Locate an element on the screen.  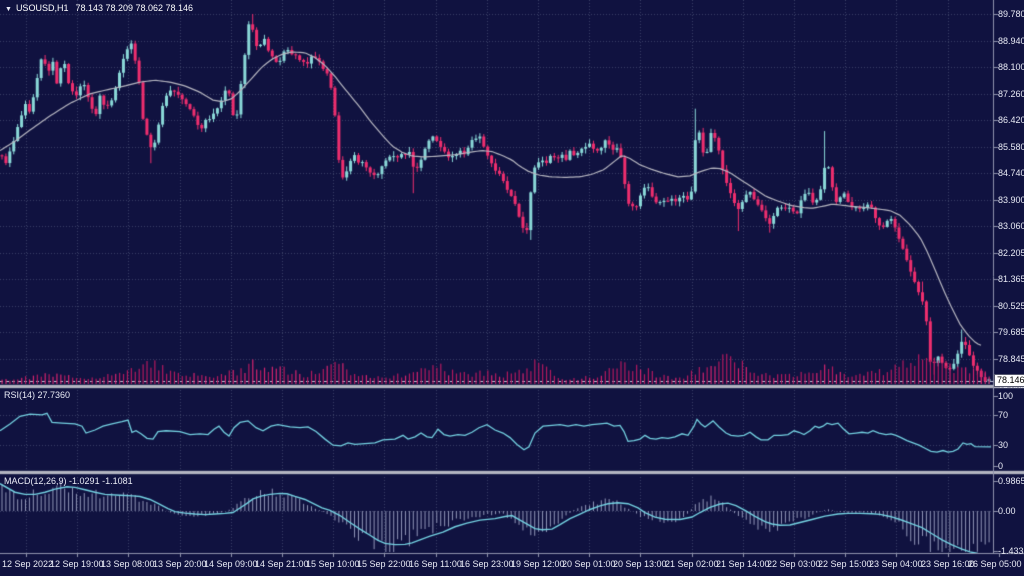
macd-current-values: -1.0291 -1.1081 is located at coordinates (101, 481).